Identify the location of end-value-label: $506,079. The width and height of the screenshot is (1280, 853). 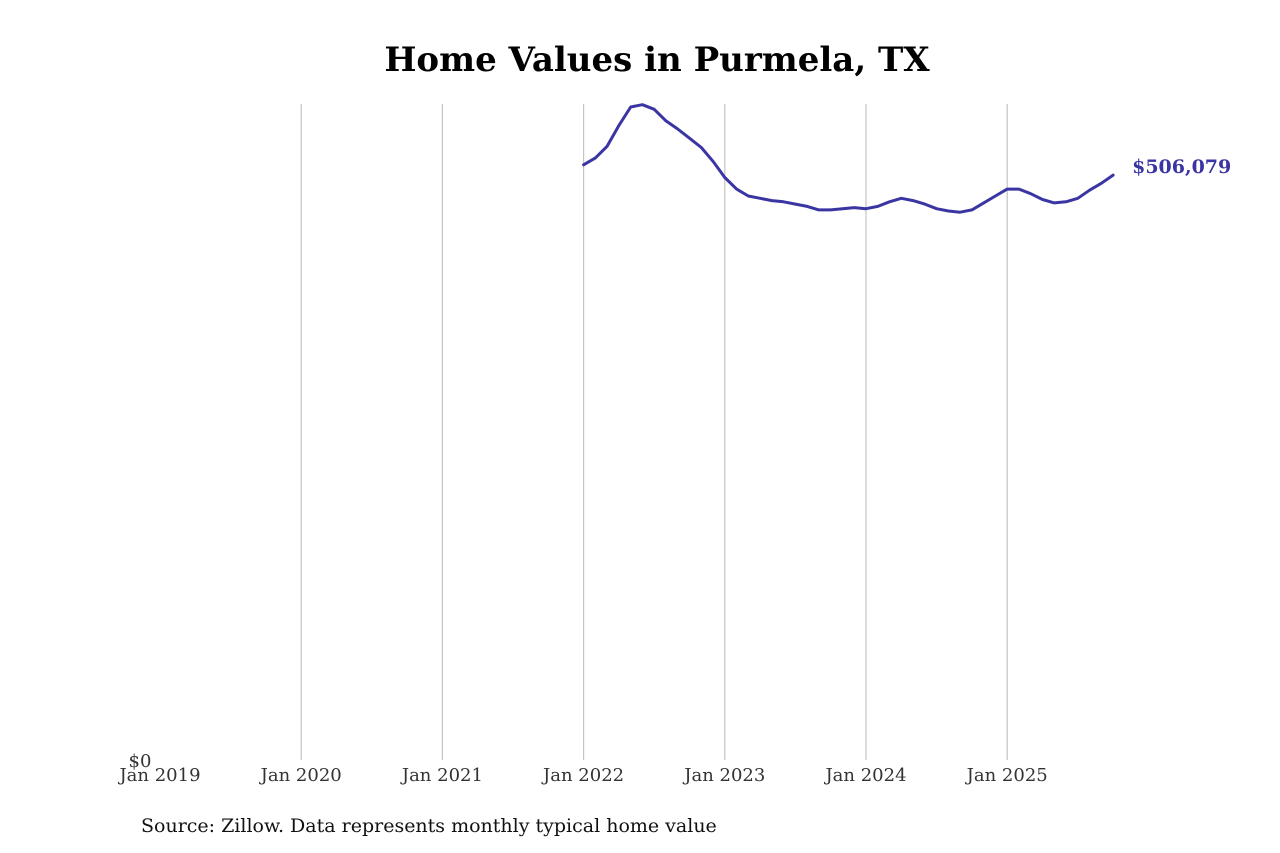
(1181, 167).